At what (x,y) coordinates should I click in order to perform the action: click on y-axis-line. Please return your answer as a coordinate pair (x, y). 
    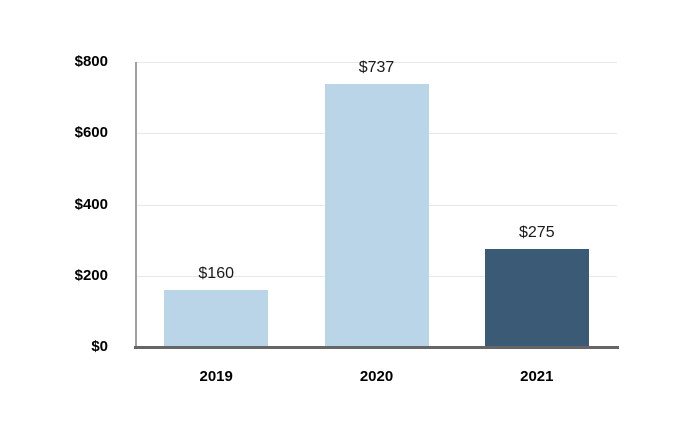
    Looking at the image, I should click on (136, 204).